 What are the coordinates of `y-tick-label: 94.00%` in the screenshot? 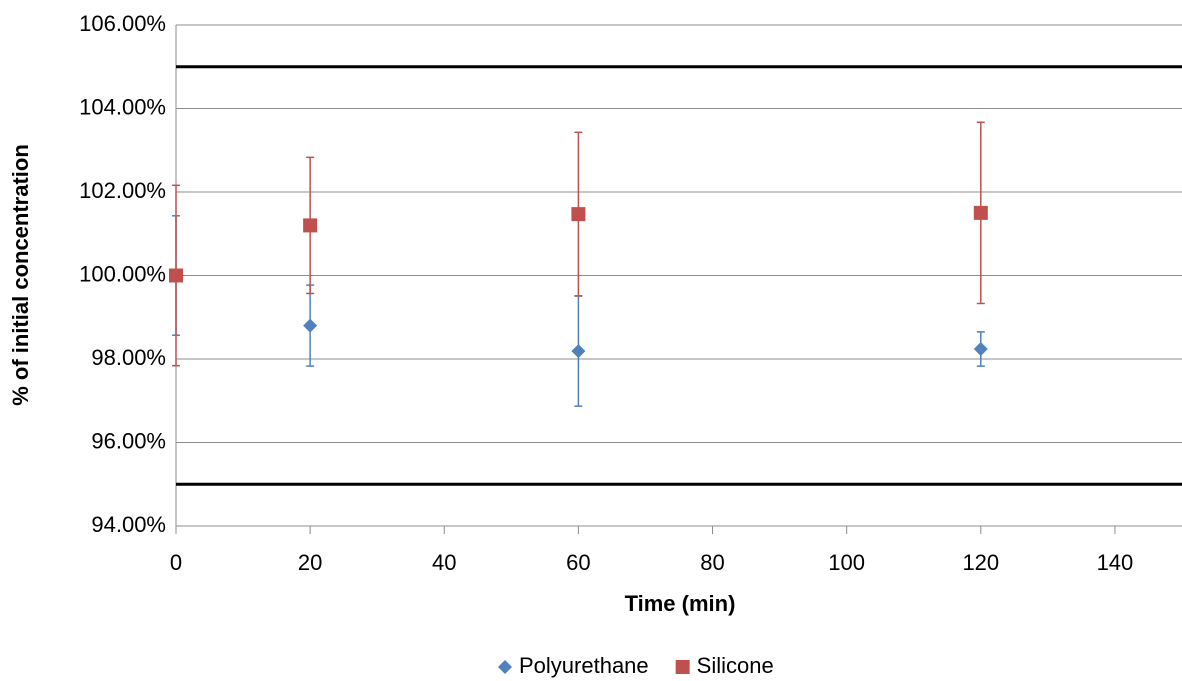 It's located at (128, 524).